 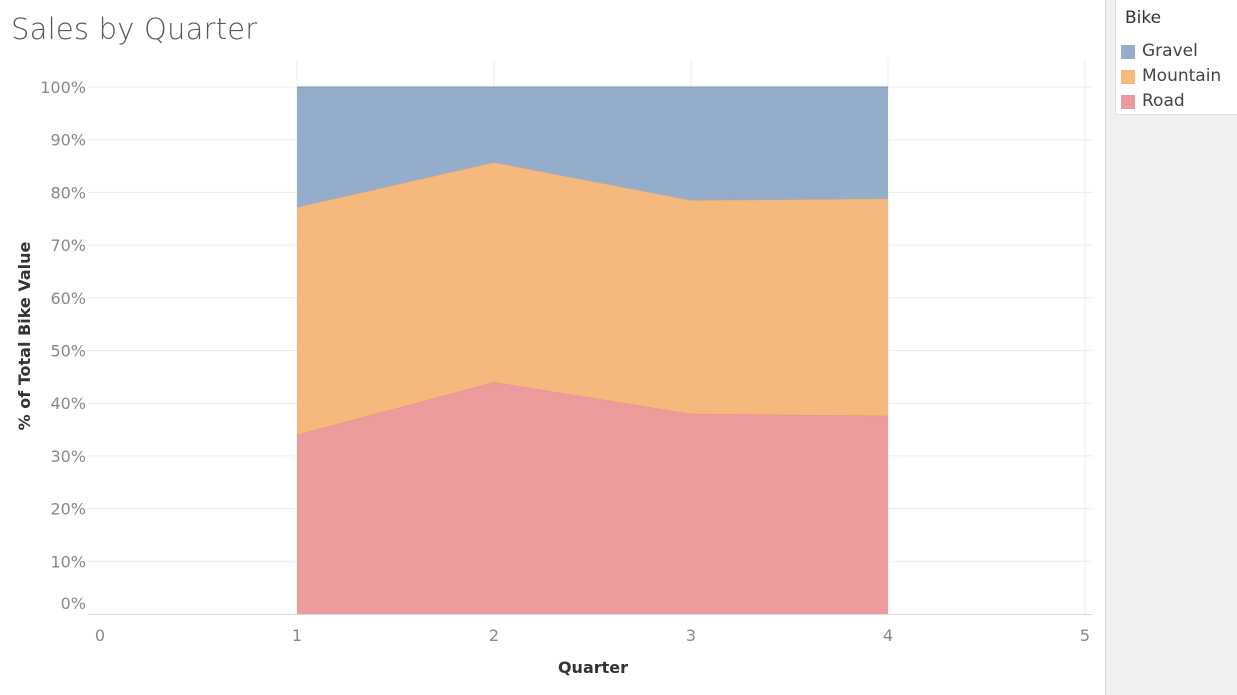 I want to click on legend-swatch-road, so click(x=1128, y=102).